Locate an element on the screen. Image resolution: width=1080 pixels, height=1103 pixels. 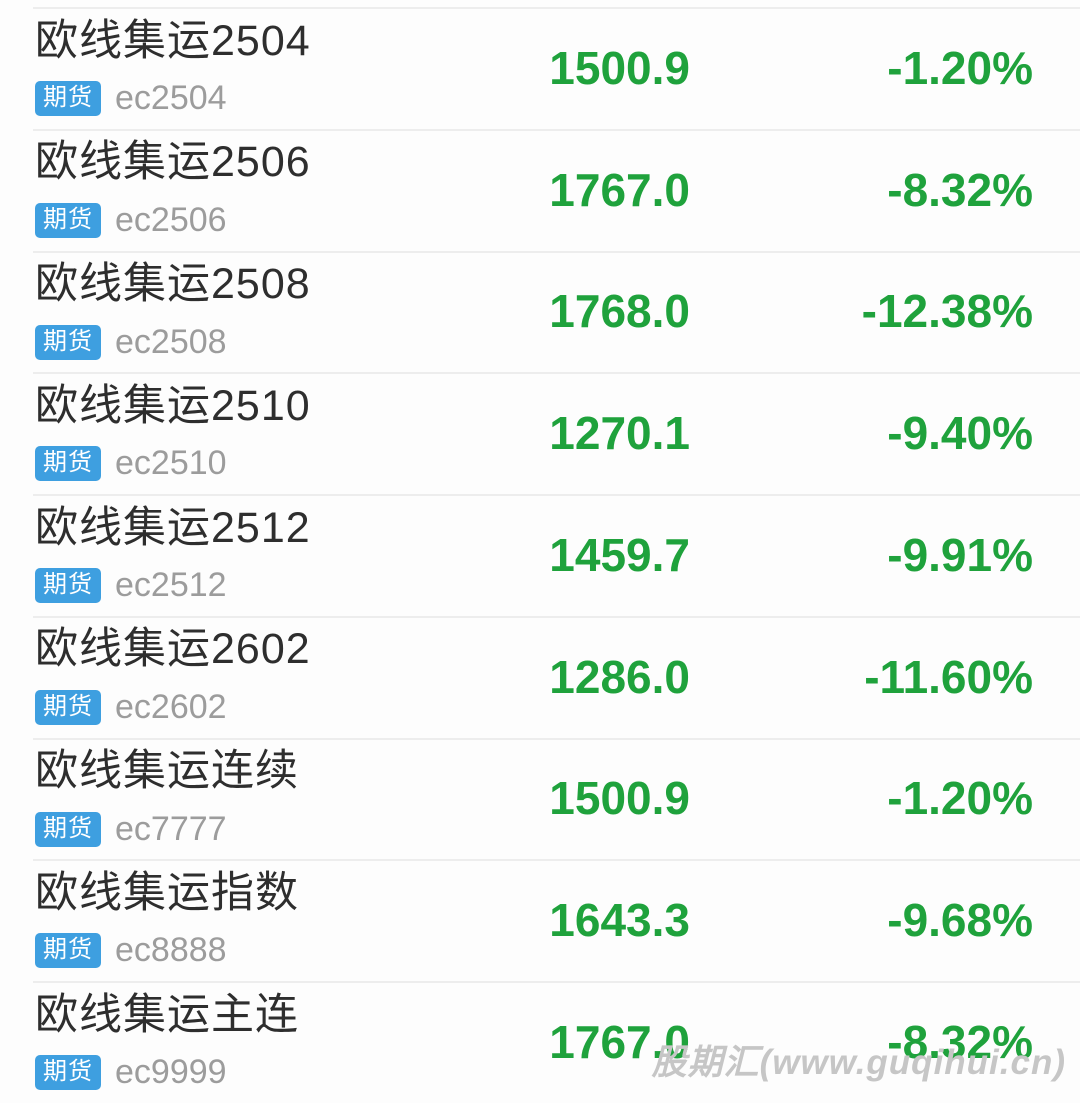
change-percent: -9.91% is located at coordinates (960, 554).